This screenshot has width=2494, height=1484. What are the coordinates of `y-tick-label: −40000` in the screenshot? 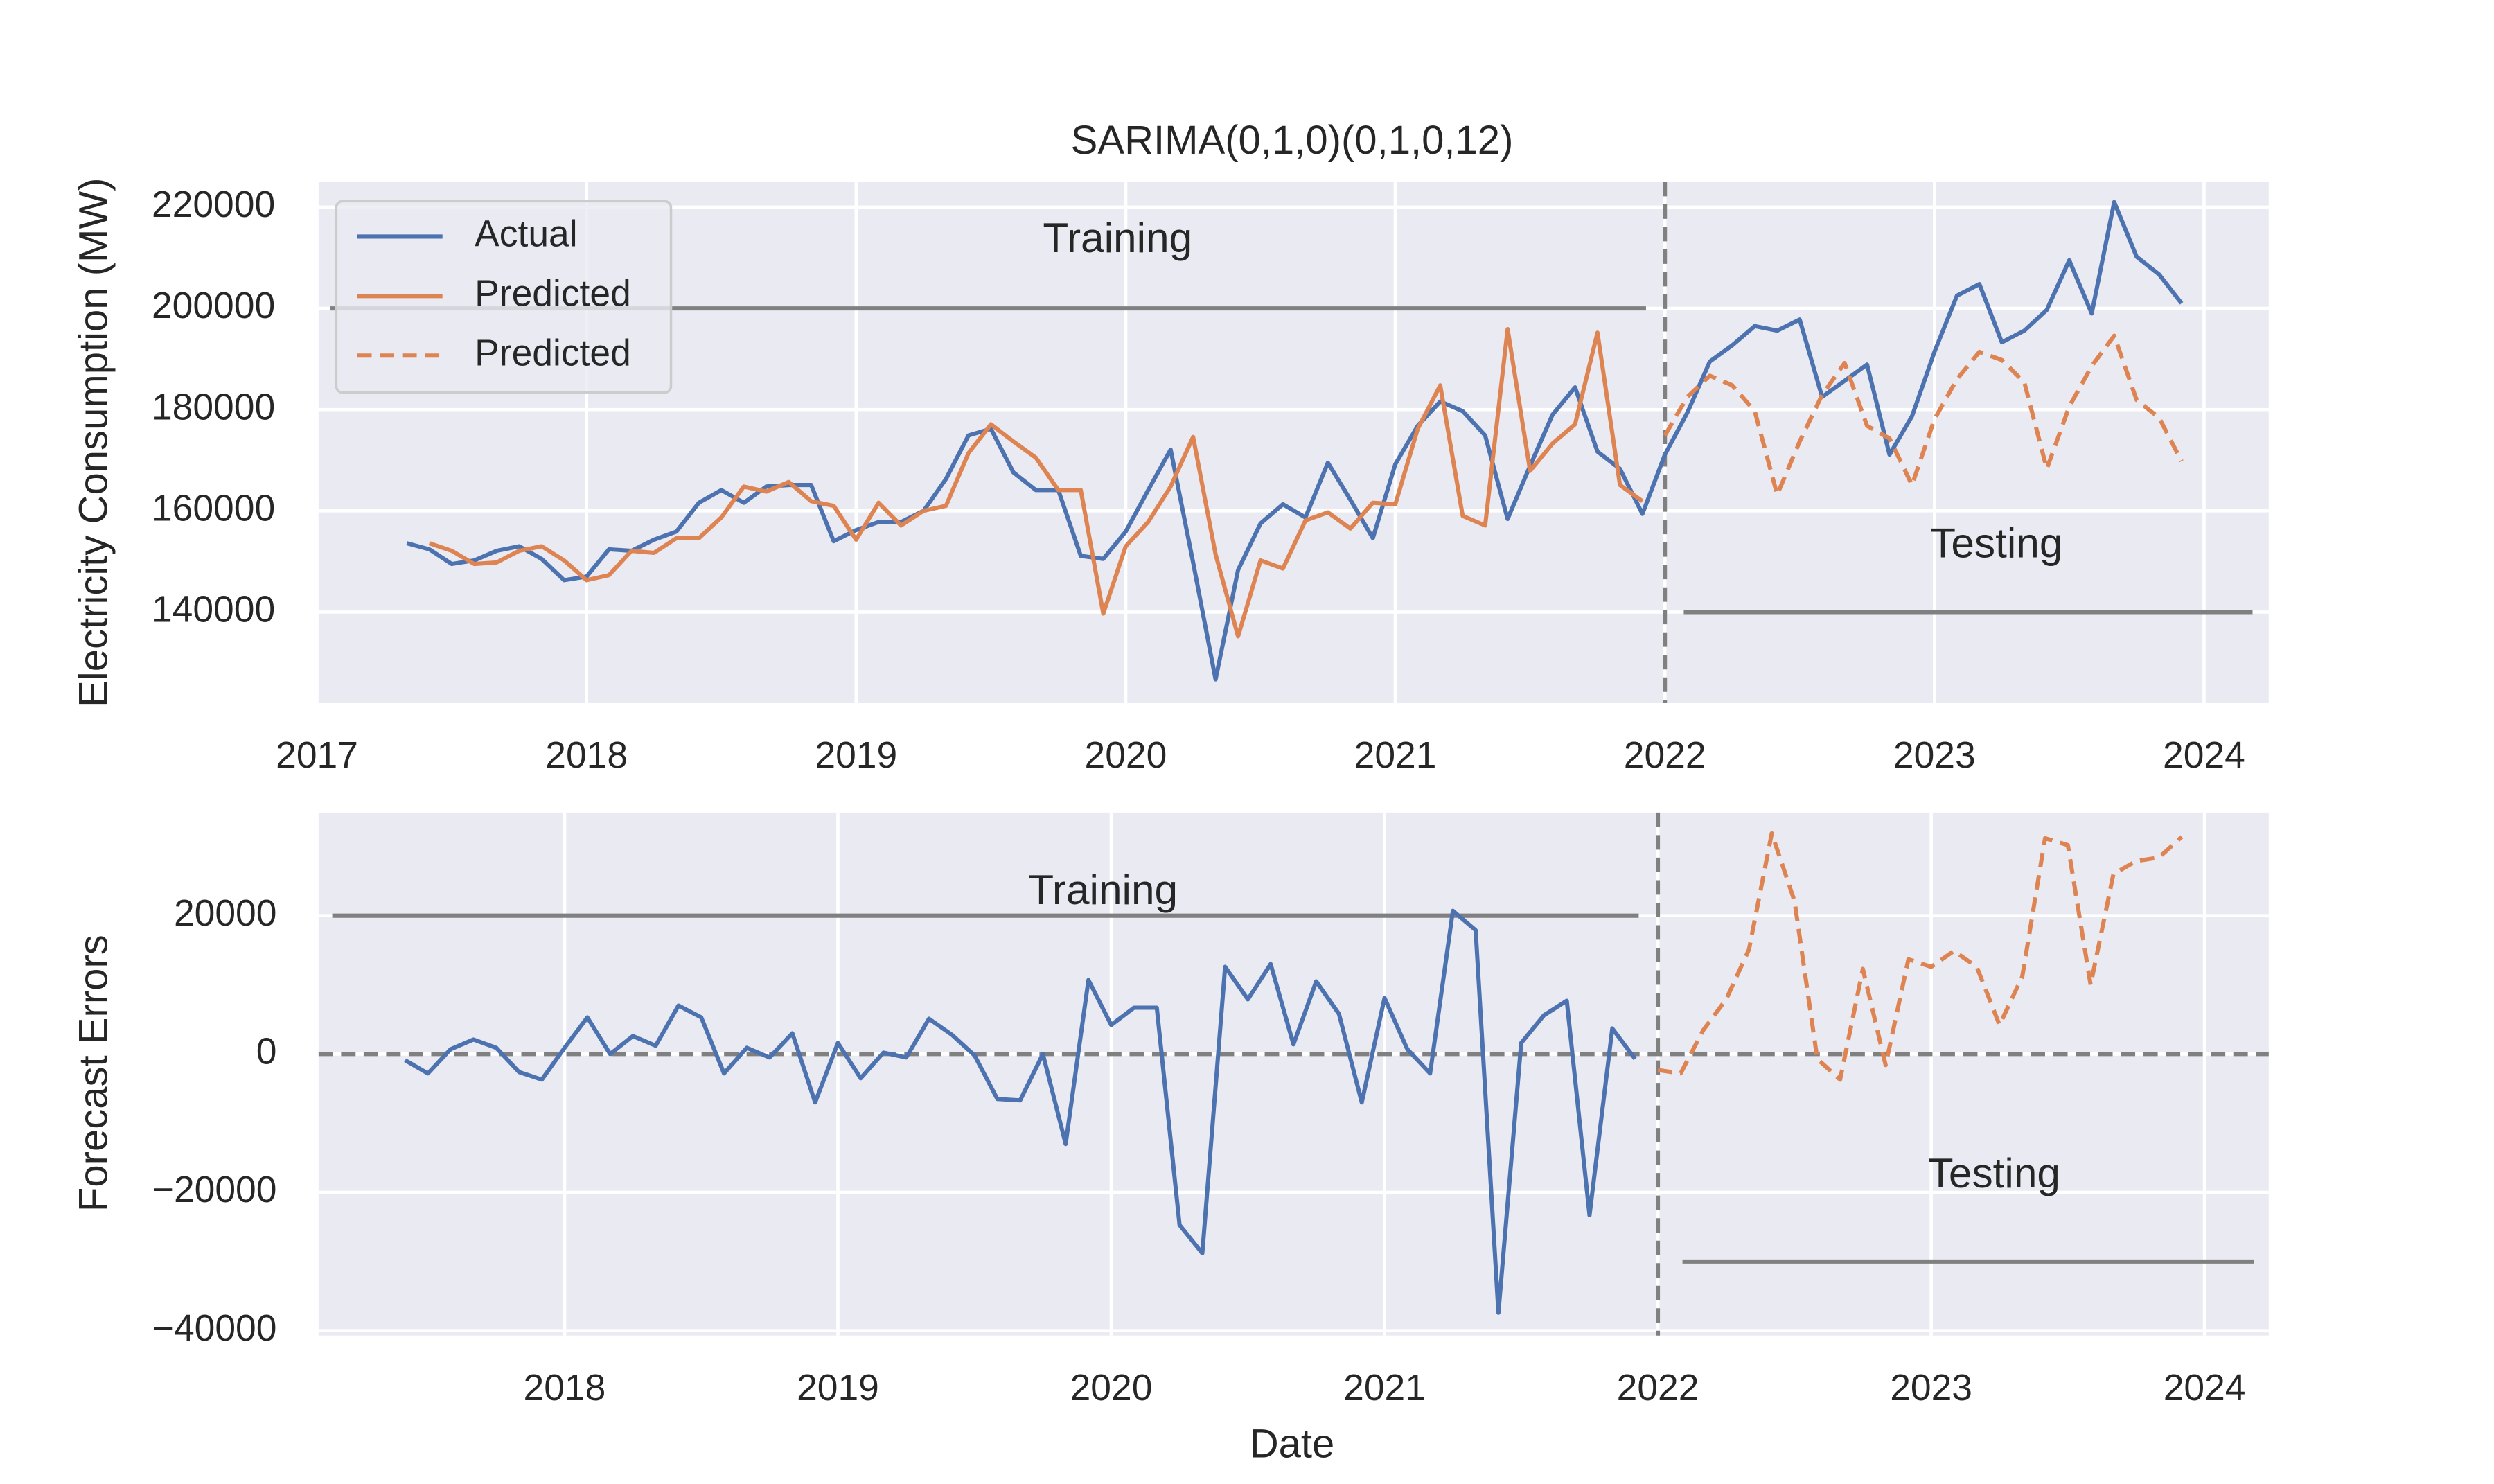 It's located at (215, 1328).